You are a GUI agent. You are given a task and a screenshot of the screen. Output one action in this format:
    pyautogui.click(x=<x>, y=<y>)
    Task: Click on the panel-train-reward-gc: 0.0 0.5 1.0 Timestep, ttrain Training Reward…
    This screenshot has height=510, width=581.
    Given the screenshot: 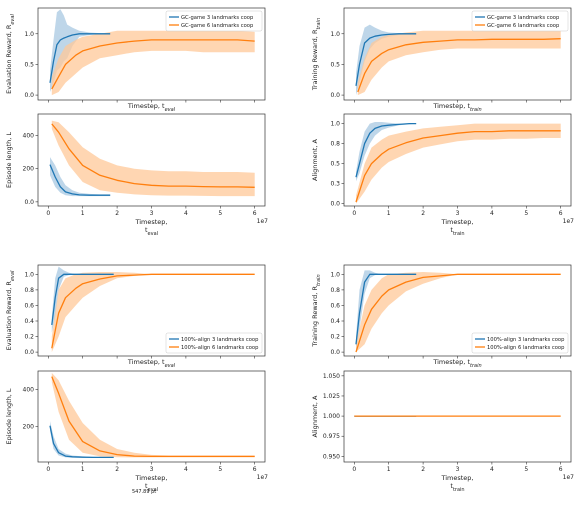 What is the action you would take?
    pyautogui.click(x=441, y=60)
    